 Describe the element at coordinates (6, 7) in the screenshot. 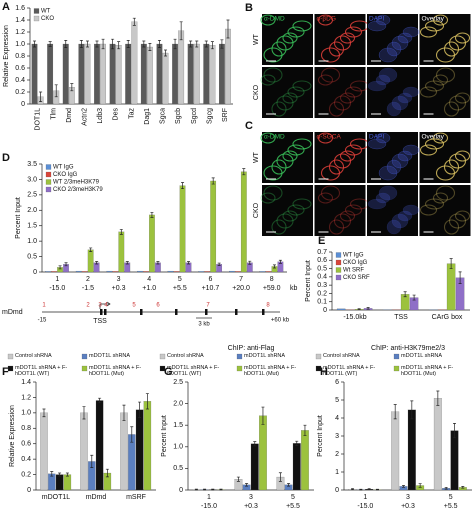

I see `panel-letter: A` at that location.